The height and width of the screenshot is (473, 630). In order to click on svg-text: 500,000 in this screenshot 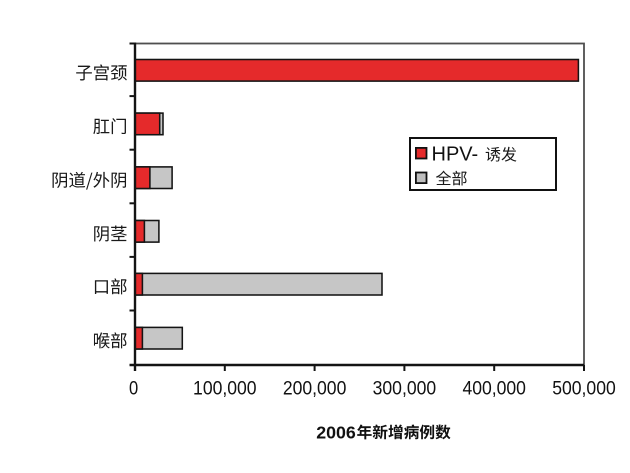, I will do `click(584, 389)`.